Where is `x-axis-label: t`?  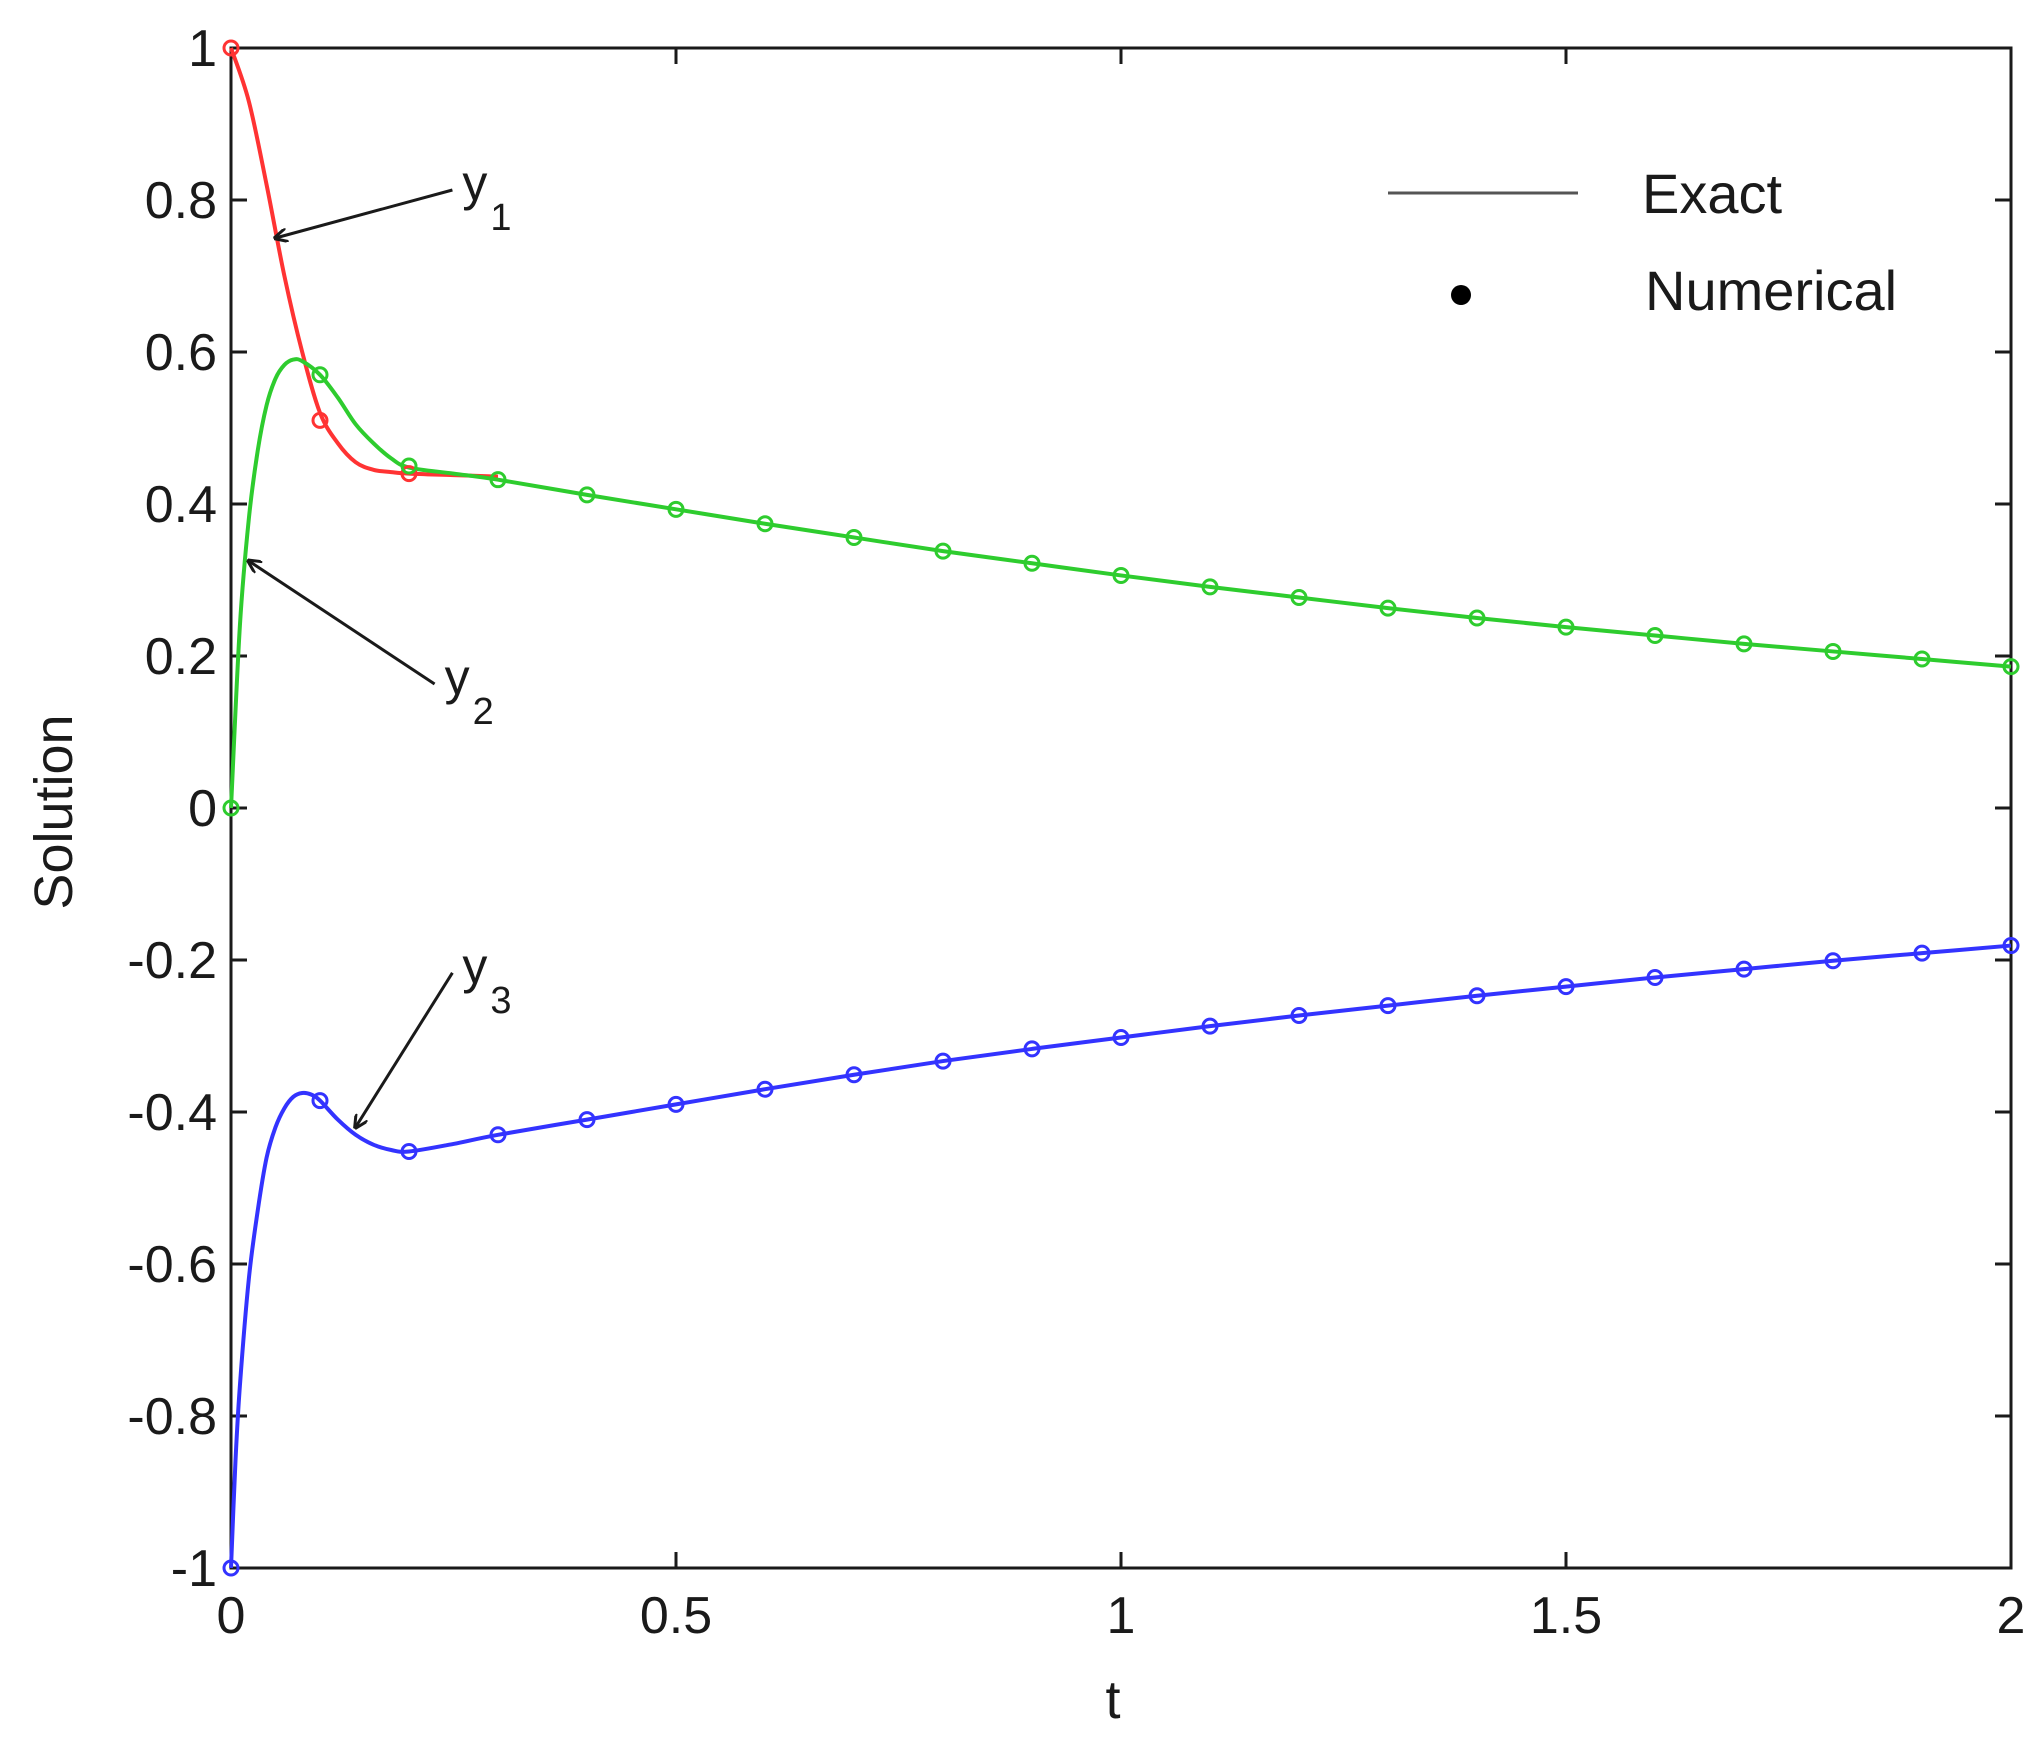
x-axis-label: t is located at coordinates (1112, 1700).